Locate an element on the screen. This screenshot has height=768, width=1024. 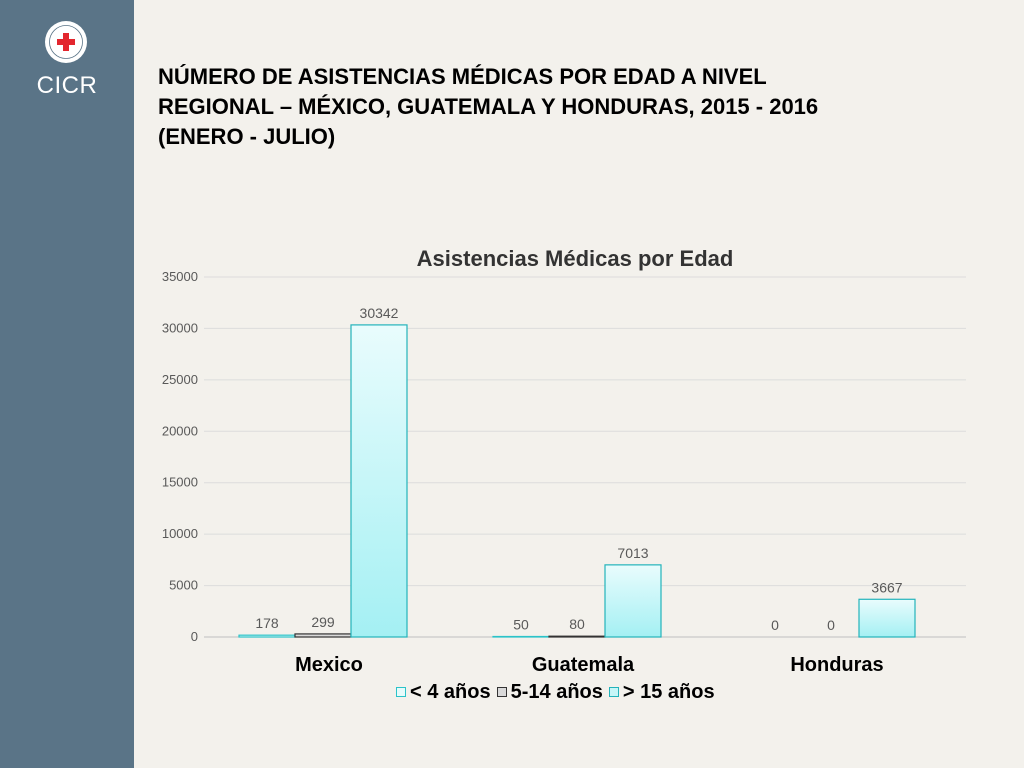
x-category-label: Honduras is located at coordinates (836, 665).